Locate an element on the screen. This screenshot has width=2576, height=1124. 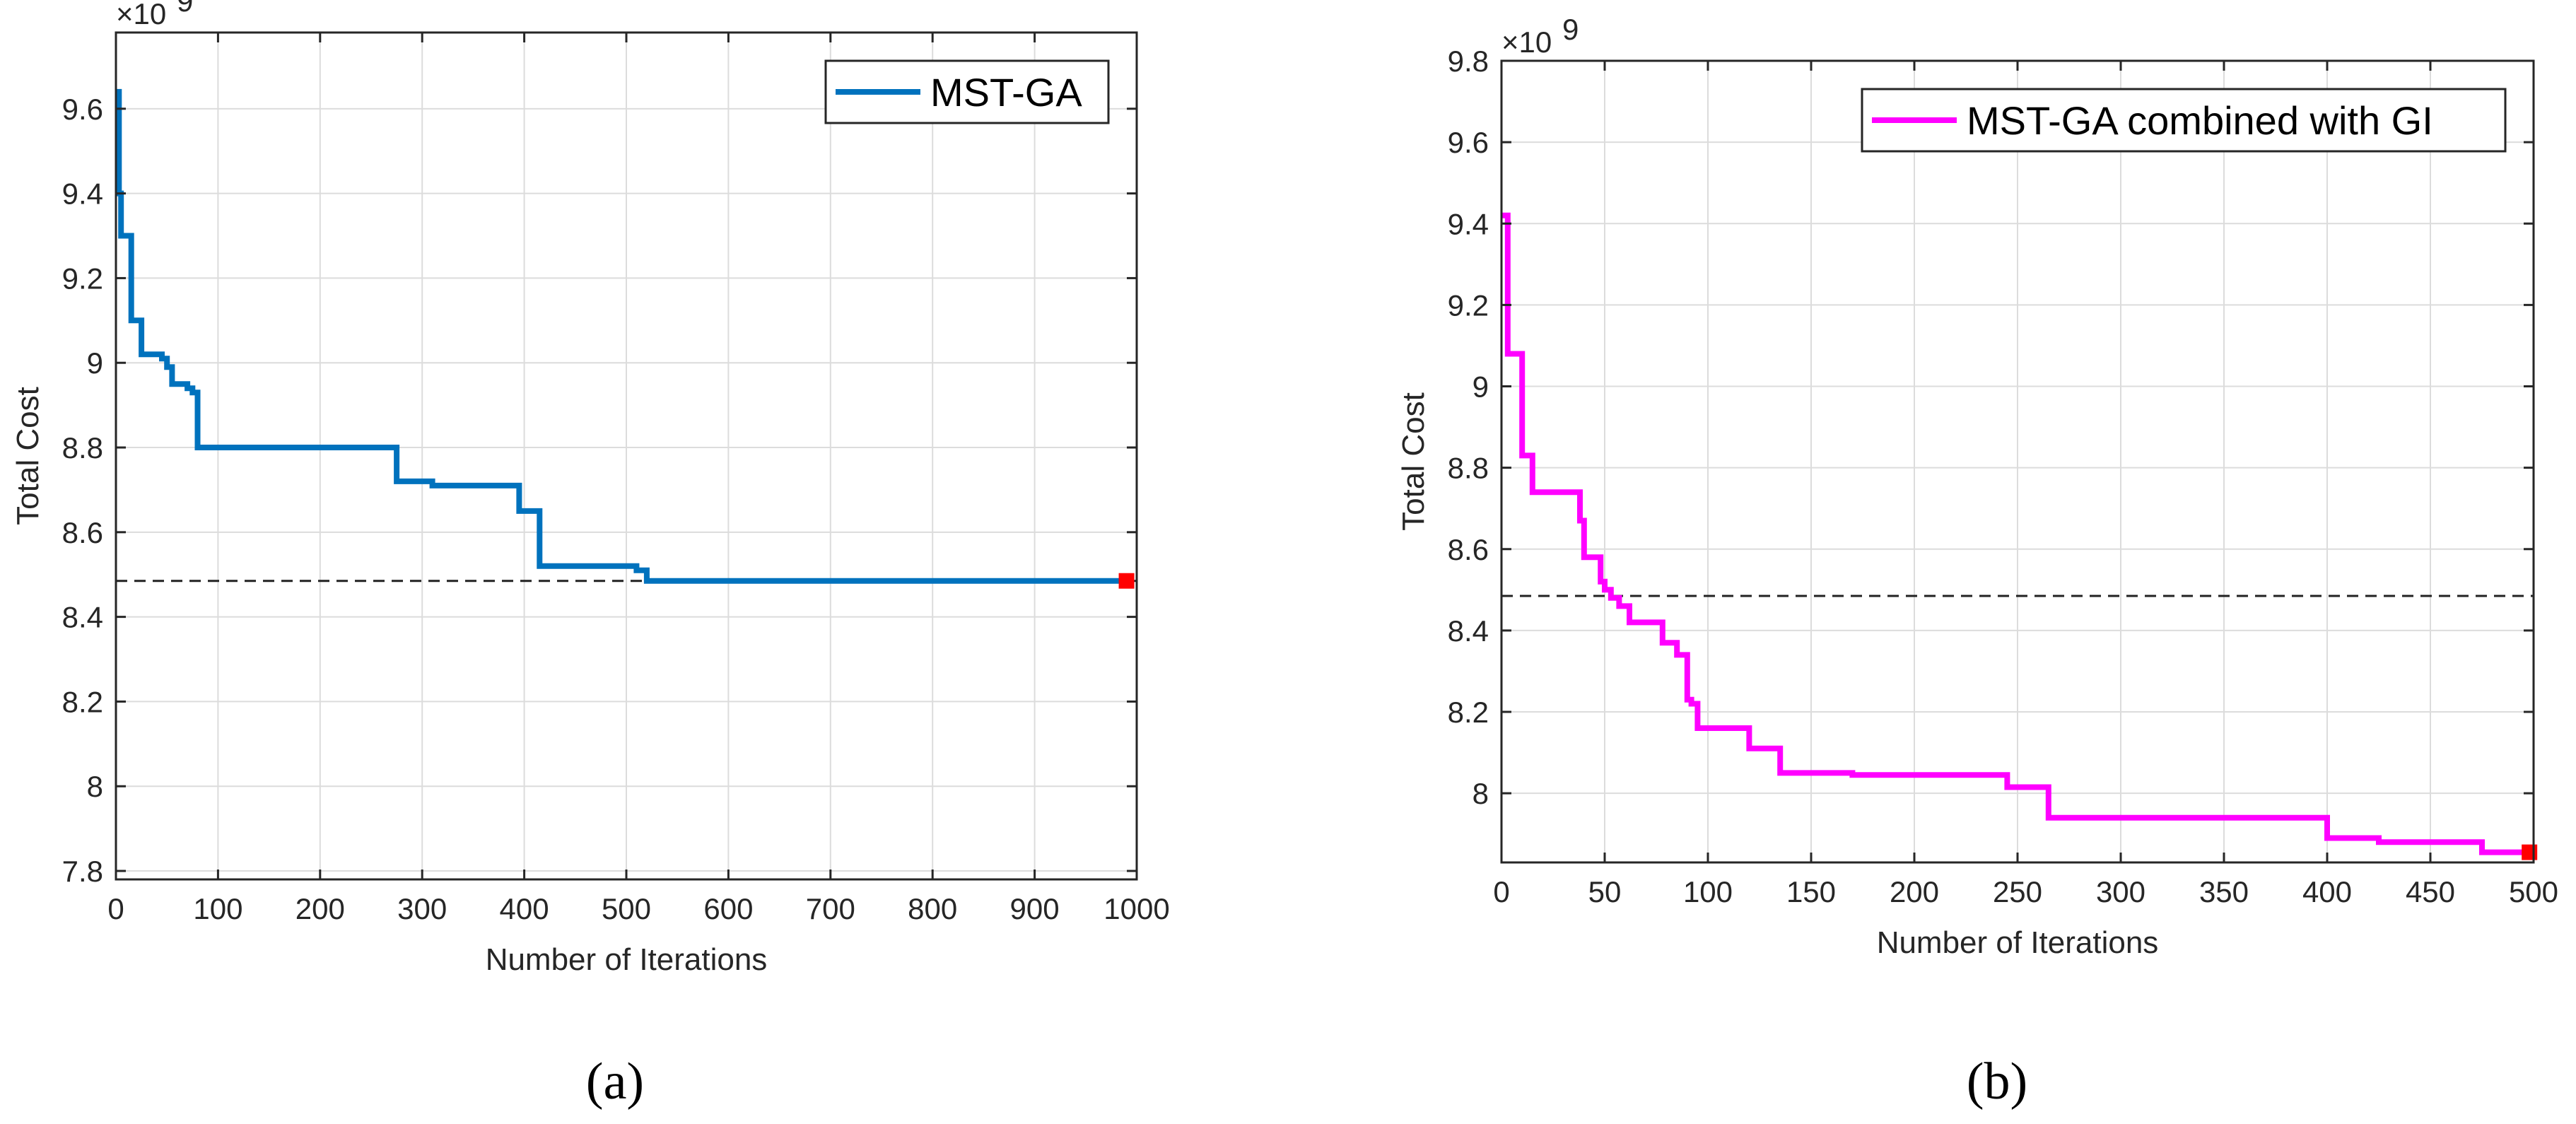
panel-caption: (b) is located at coordinates (1997, 1082).